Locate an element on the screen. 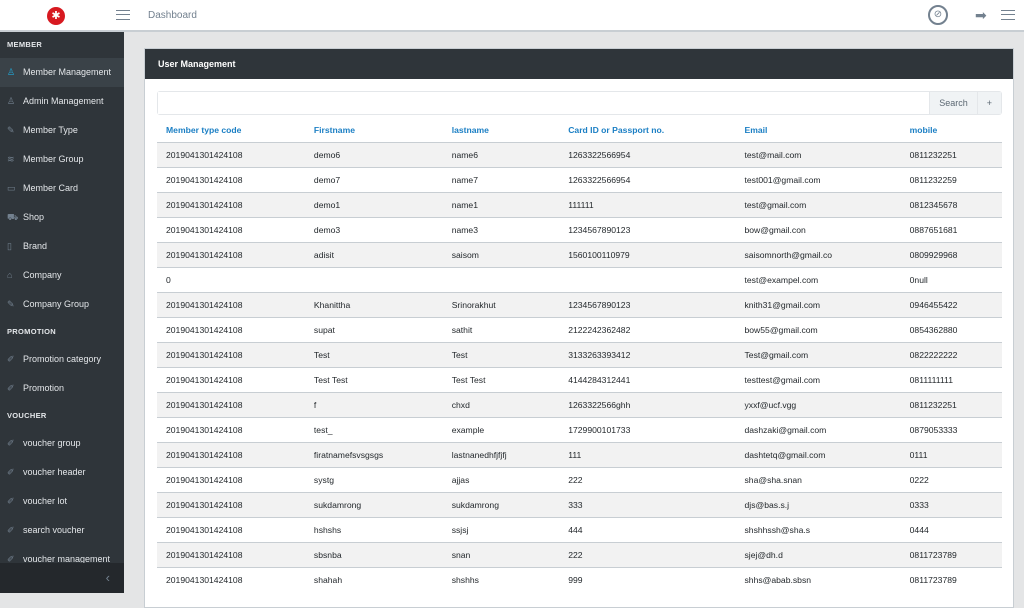 This screenshot has width=1024, height=608. brand-logo: ✱ is located at coordinates (56, 16).